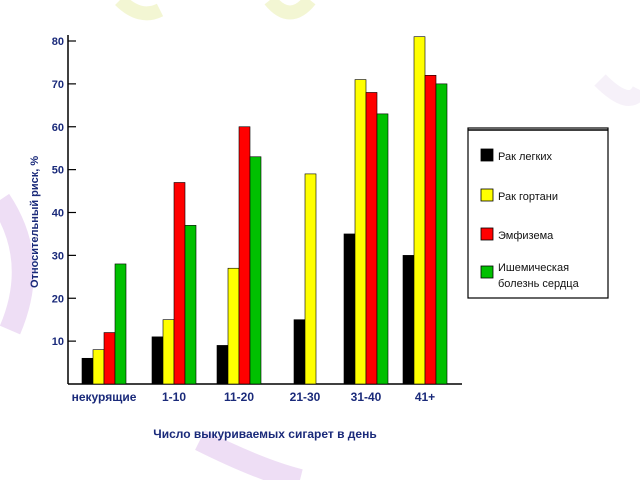  Describe the element at coordinates (539, 284) in the screenshot. I see `legend-label: болезнь сердца` at that location.